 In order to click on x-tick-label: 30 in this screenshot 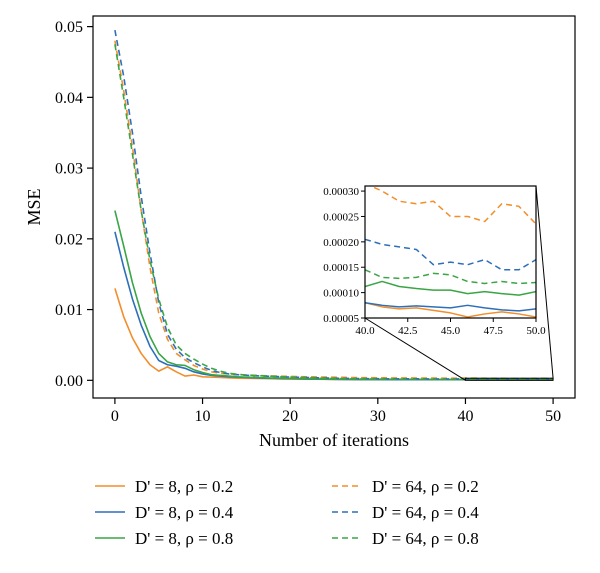, I will do `click(378, 416)`.